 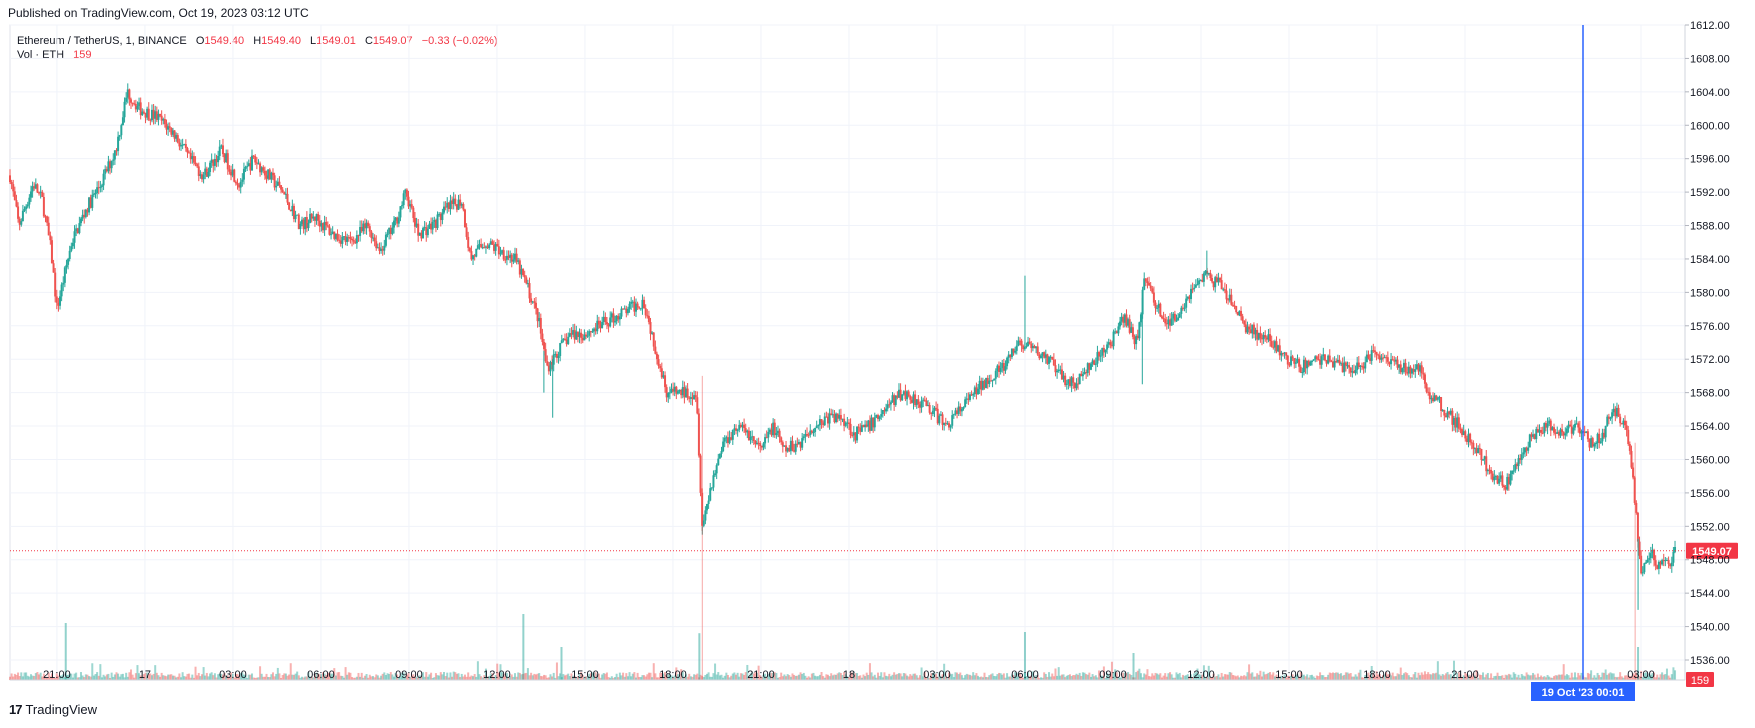 What do you see at coordinates (102, 41) in the screenshot?
I see `symbol-label: Ethereum / TetherUS, 1, BINANCE` at bounding box center [102, 41].